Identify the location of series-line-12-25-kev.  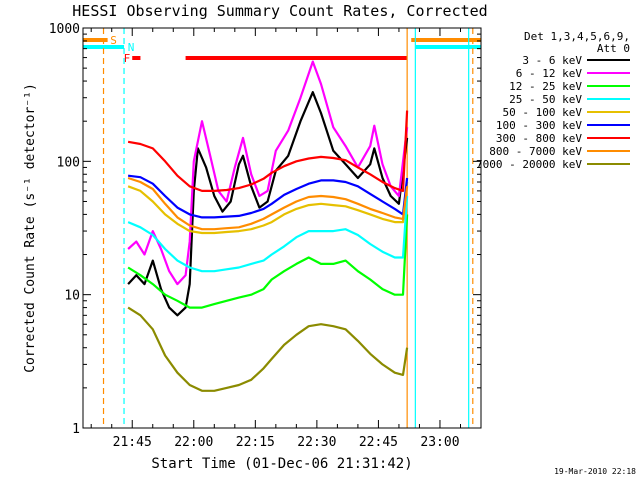
(268, 261).